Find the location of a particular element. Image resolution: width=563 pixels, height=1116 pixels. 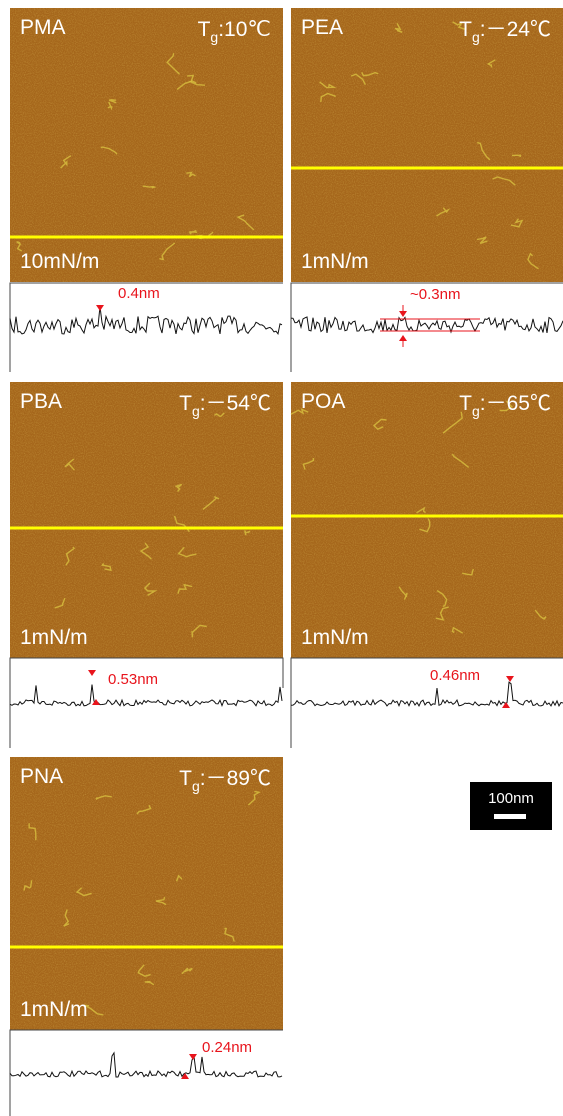

scale-bar-label: 100nm is located at coordinates (511, 798).